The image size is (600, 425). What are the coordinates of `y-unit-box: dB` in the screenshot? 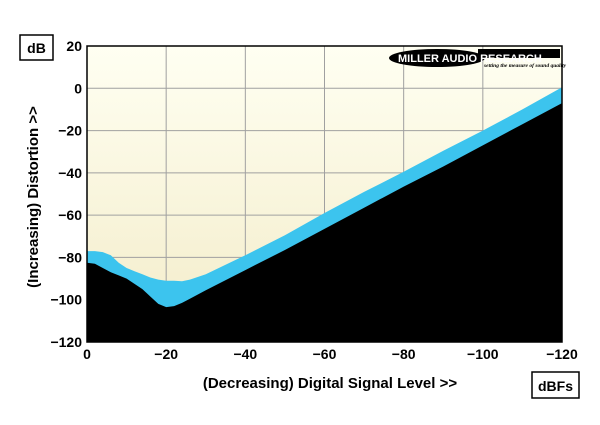 It's located at (36, 47).